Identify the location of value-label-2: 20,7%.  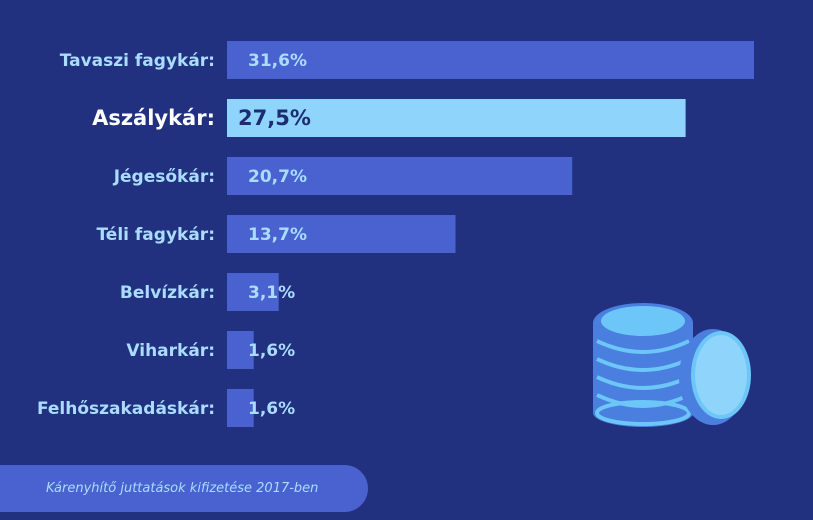
(277, 177).